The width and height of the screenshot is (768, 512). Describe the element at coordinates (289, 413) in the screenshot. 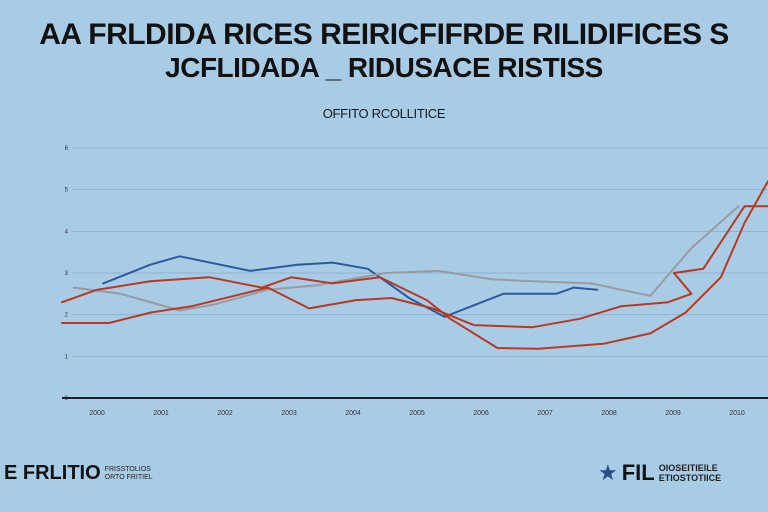

I see `x-tick-label: 2003` at that location.